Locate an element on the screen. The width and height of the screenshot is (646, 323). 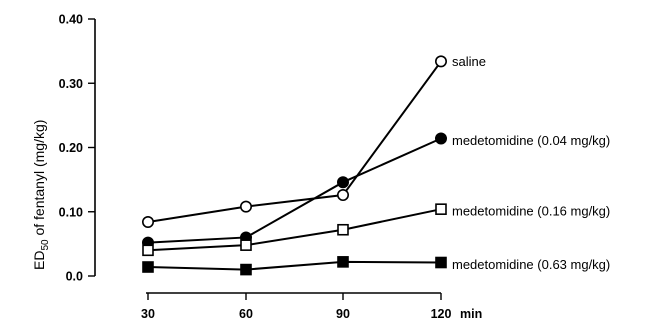
y-axis: 0.0 0.10 0.20 0.30 0.40 is located at coordinates (77, 148).